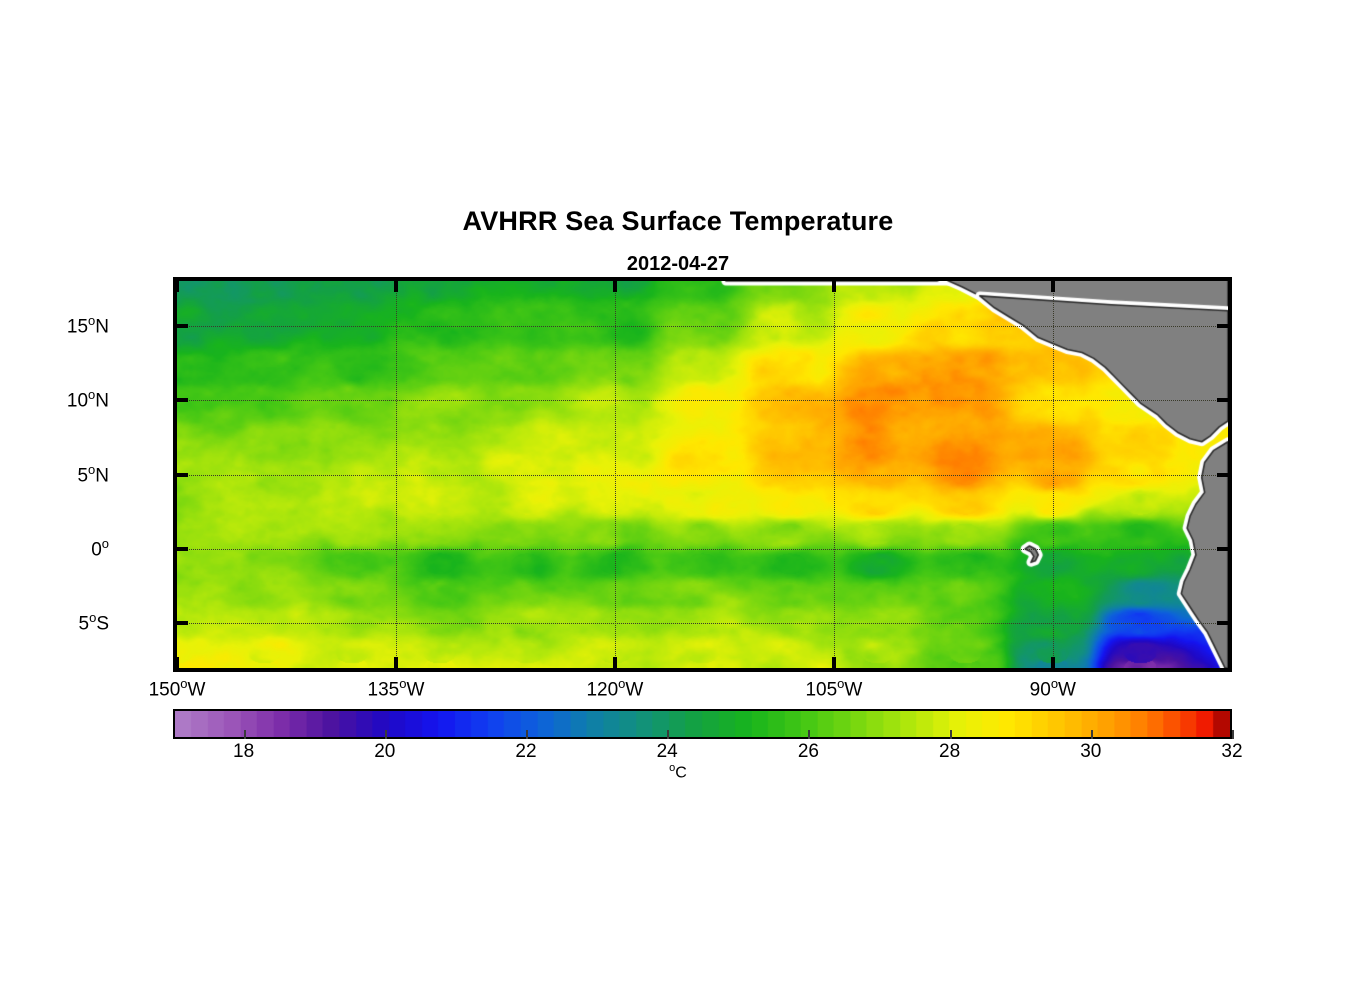  I want to click on page-title: AVHRR Sea Surface Temperature, so click(678, 221).